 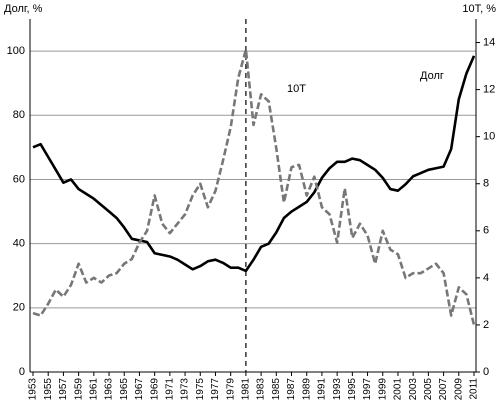 I want to click on x-tick-label: 1985, so click(x=276, y=389).